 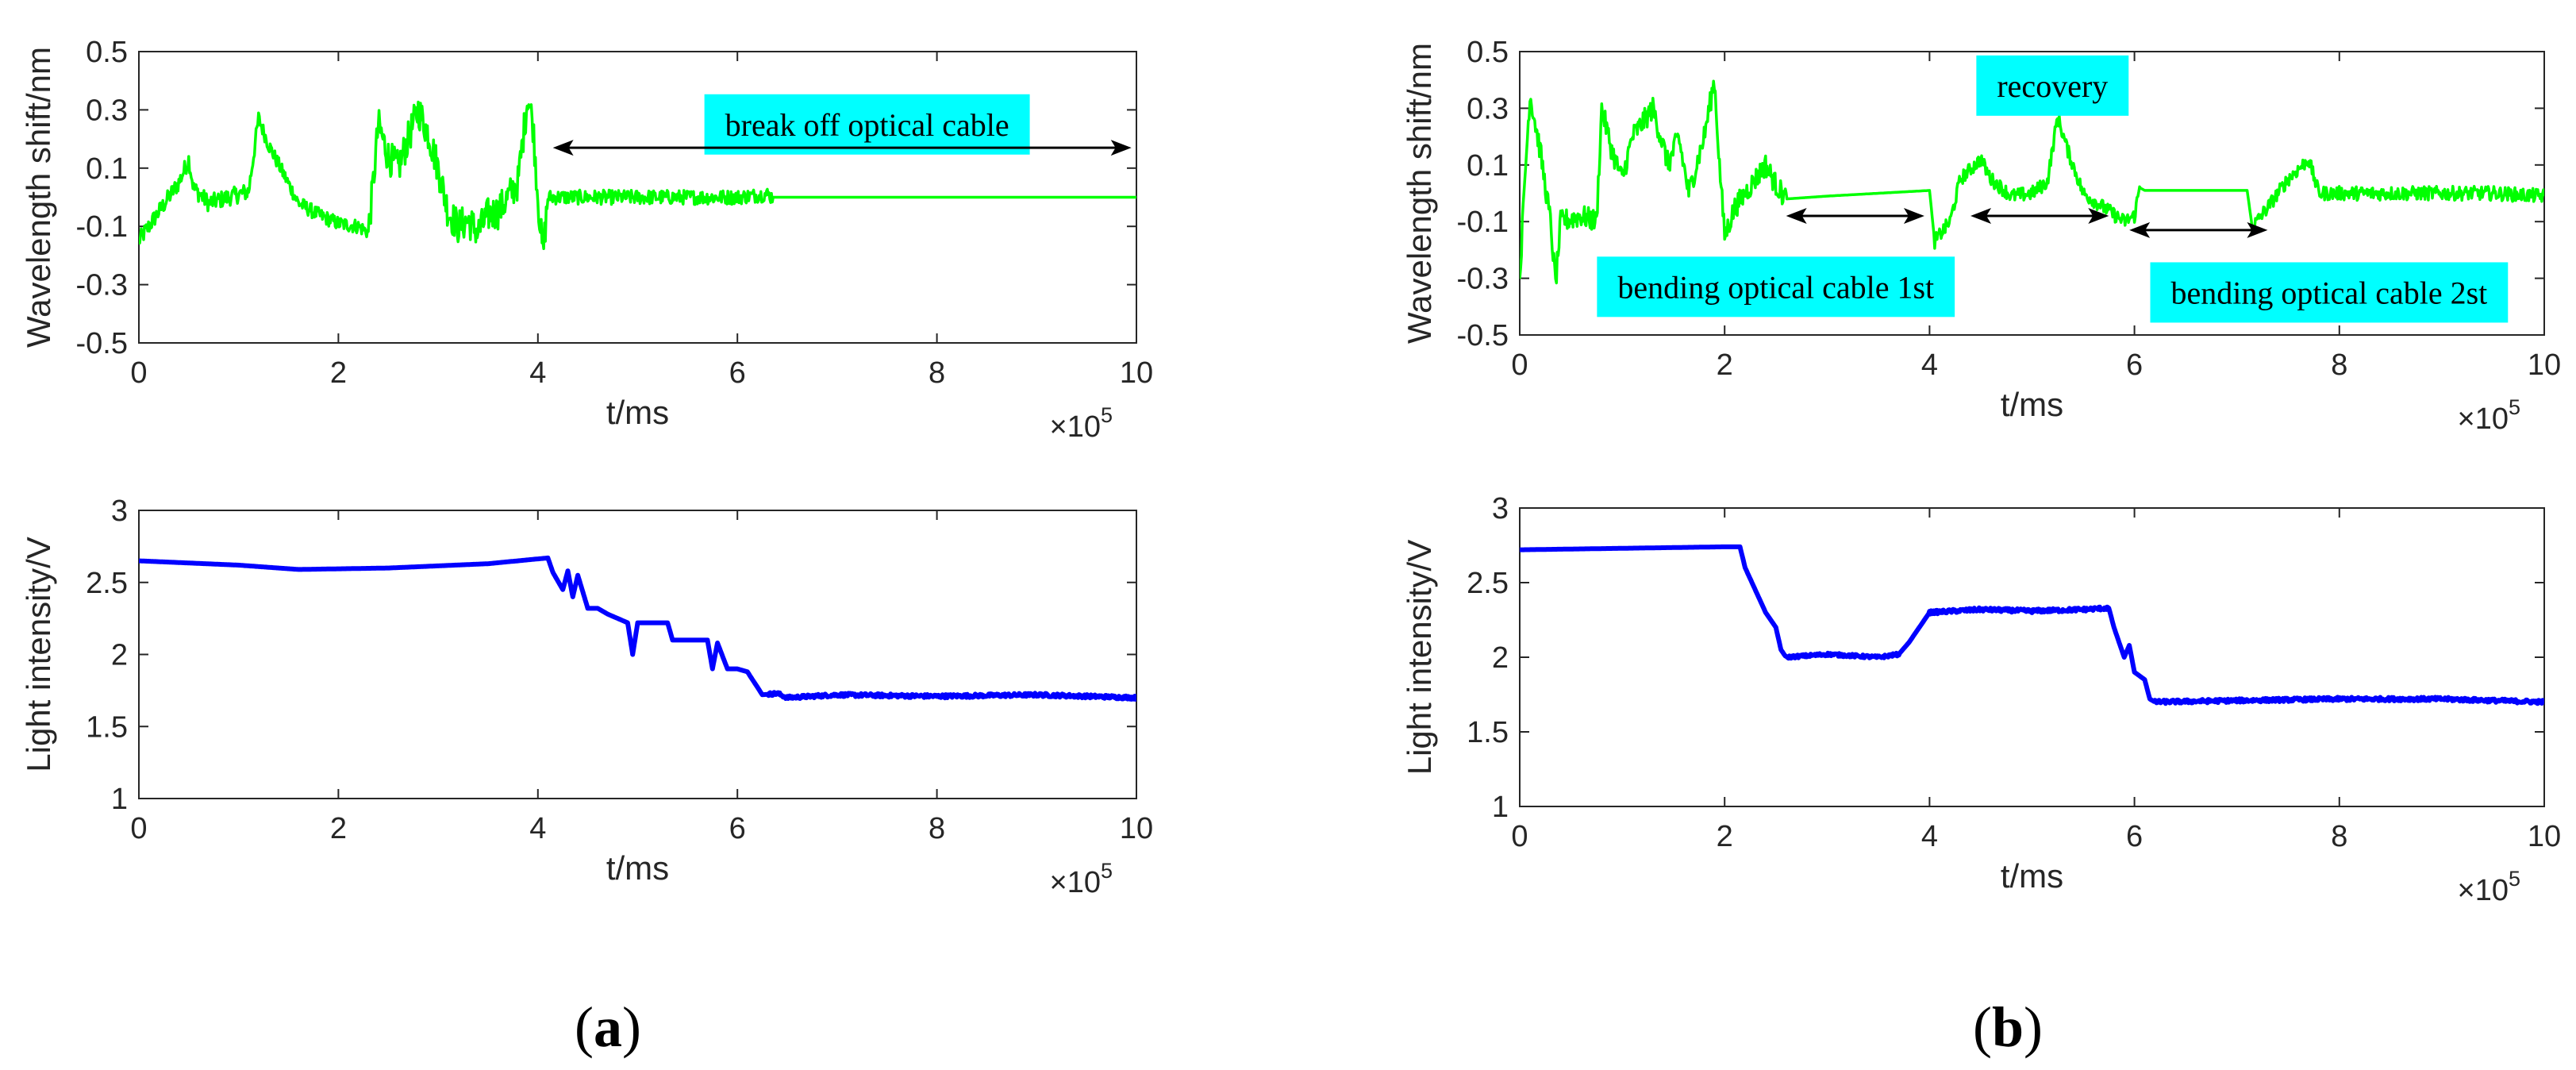 I want to click on panel-label-a: (a), so click(x=608, y=1027).